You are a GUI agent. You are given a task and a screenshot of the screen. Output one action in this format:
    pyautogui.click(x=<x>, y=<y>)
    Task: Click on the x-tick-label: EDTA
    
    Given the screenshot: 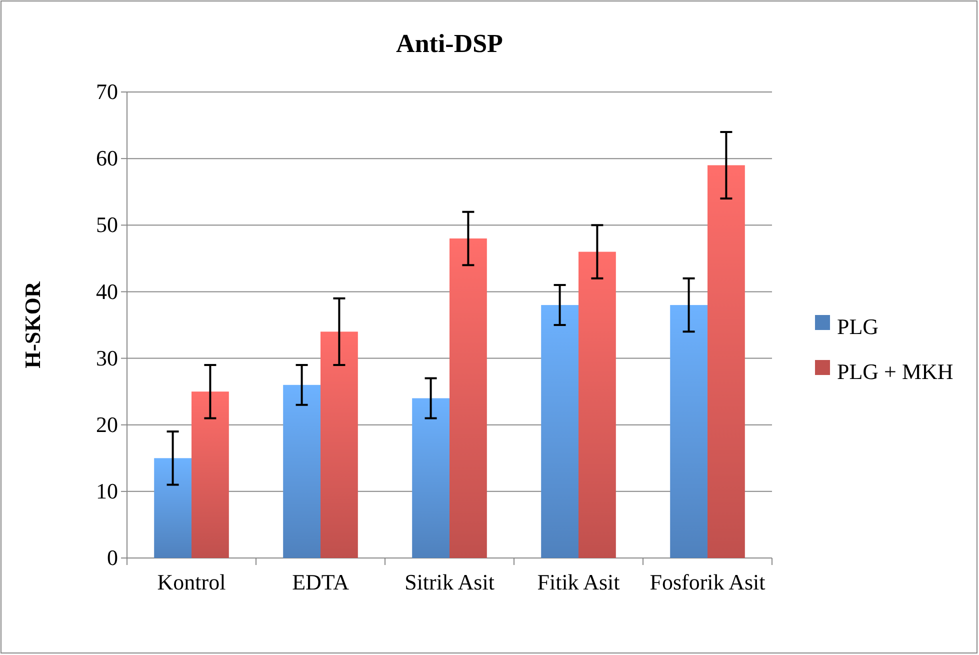 What is the action you would take?
    pyautogui.click(x=321, y=582)
    